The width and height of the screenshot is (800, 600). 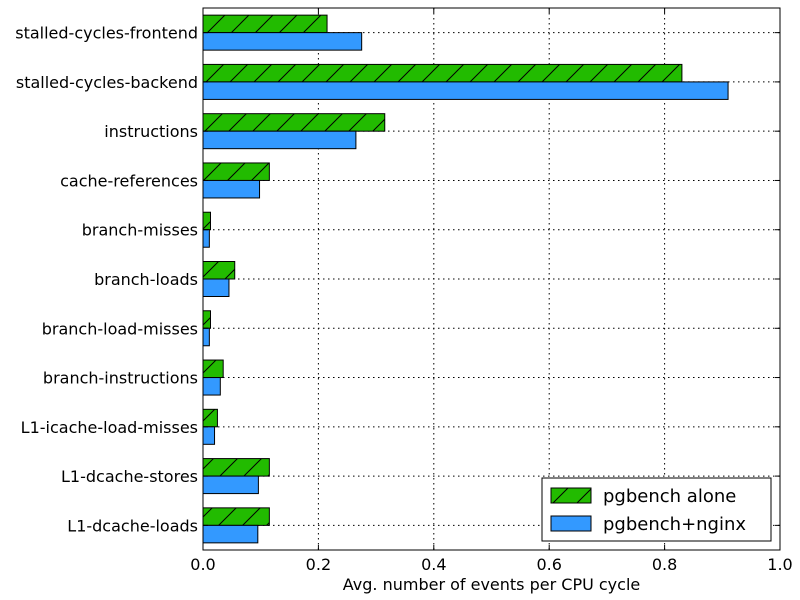 I want to click on legend-label: pgbench+nginx, so click(x=674, y=524).